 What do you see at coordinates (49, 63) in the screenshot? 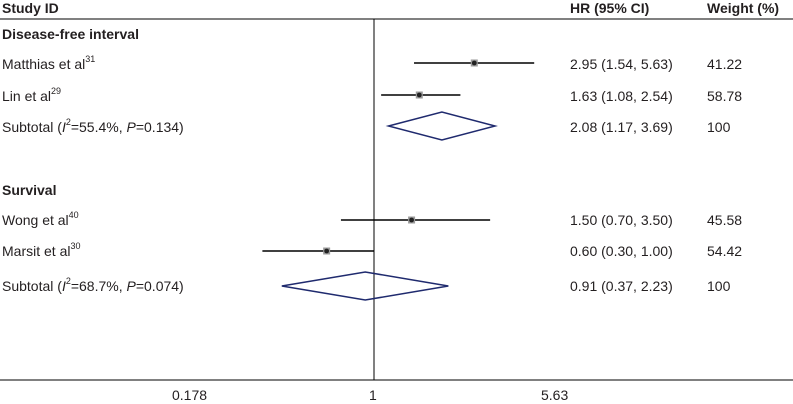
I see `study-label-matthias: Matthias et al31` at bounding box center [49, 63].